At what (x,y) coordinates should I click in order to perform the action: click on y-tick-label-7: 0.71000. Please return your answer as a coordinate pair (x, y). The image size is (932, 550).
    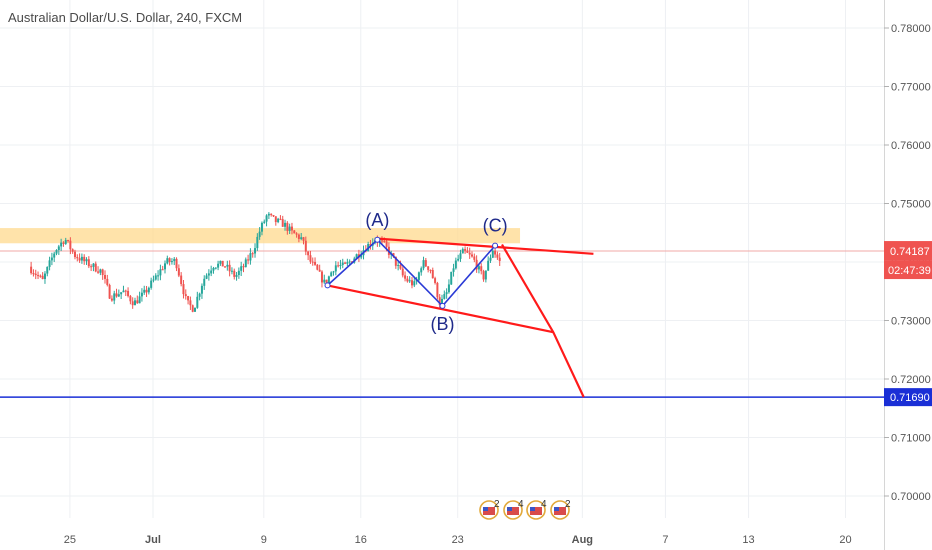
    Looking at the image, I should click on (911, 439).